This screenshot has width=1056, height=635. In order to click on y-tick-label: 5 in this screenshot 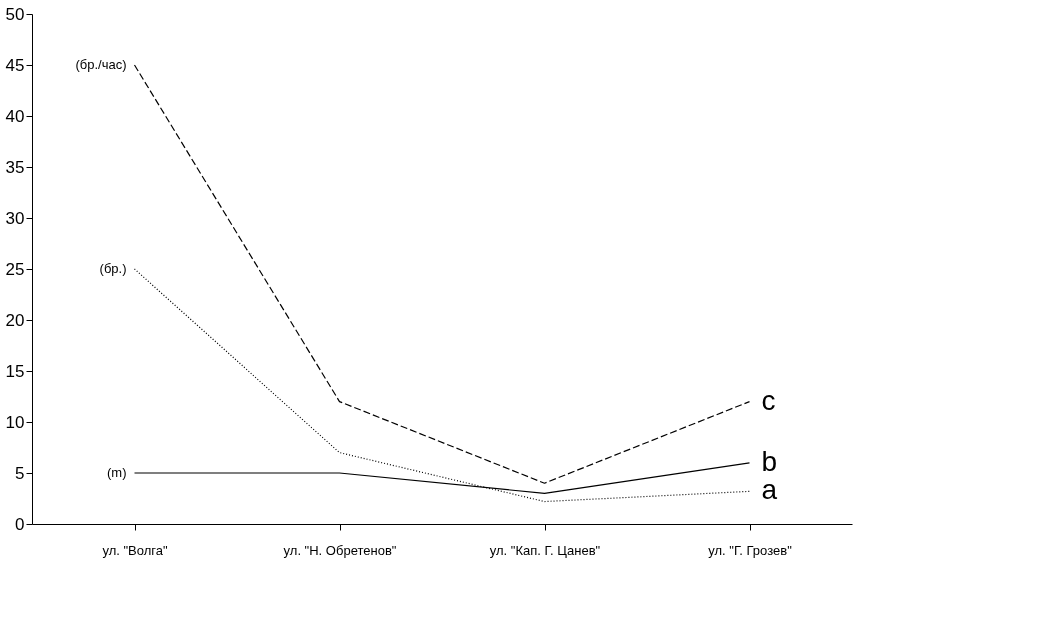, I will do `click(20, 473)`.